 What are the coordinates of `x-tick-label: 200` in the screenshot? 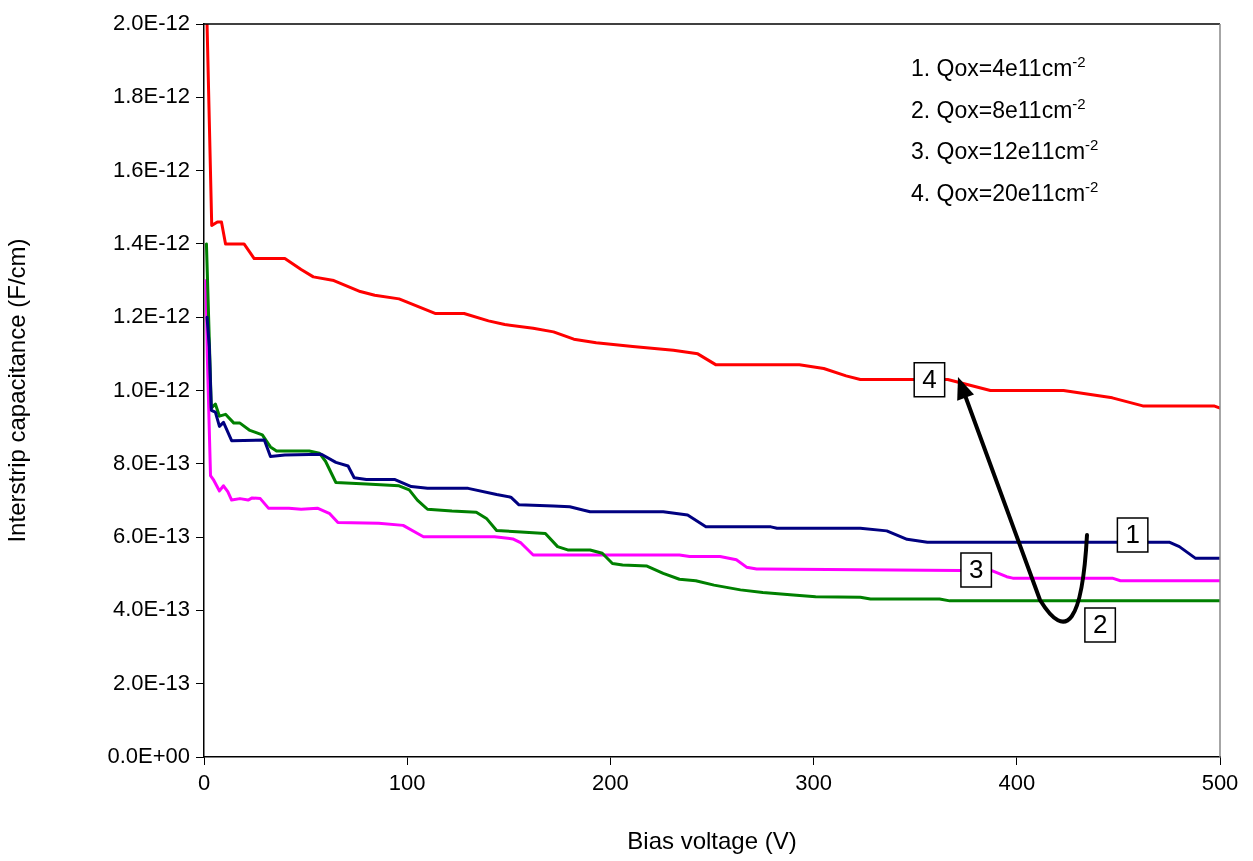 It's located at (610, 783).